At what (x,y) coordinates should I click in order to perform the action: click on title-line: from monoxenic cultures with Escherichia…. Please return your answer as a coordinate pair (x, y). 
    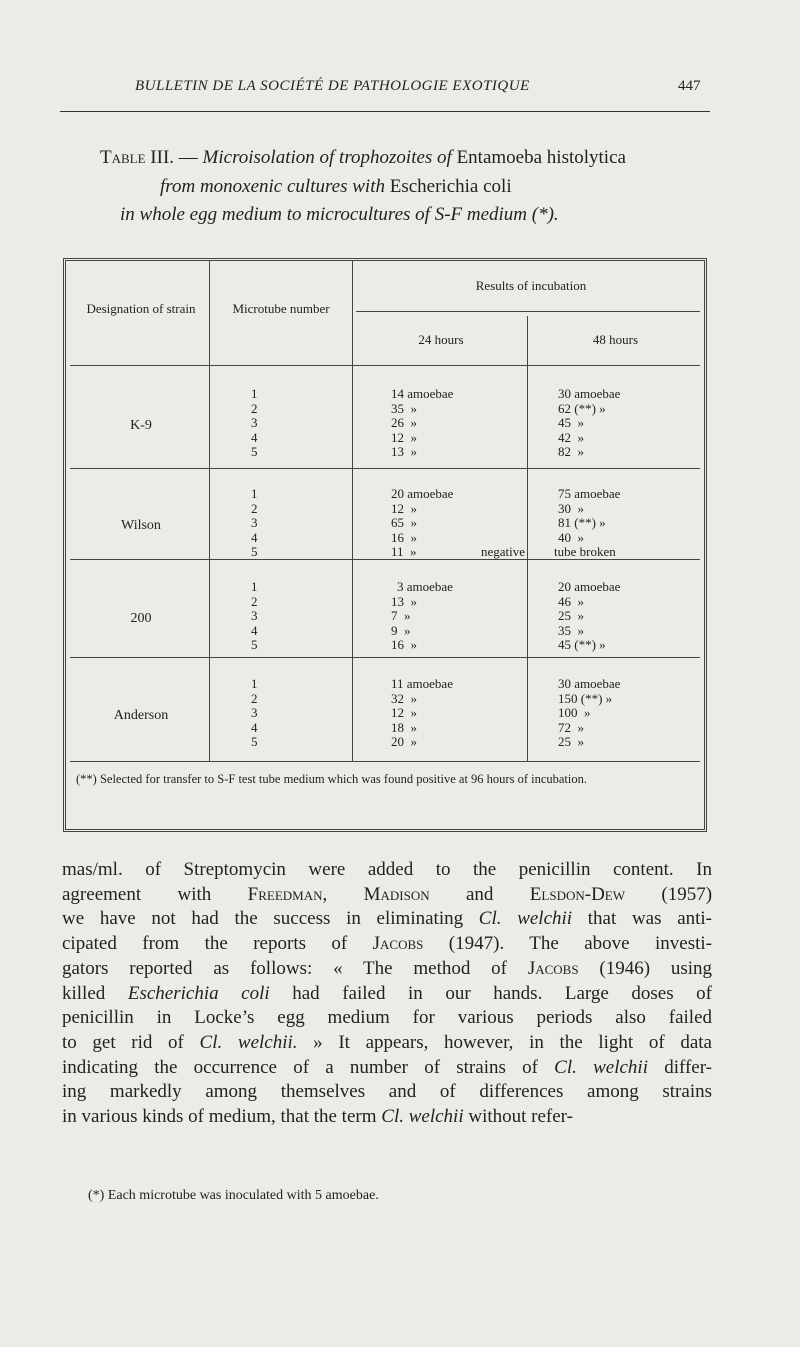
    Looking at the image, I should click on (430, 187).